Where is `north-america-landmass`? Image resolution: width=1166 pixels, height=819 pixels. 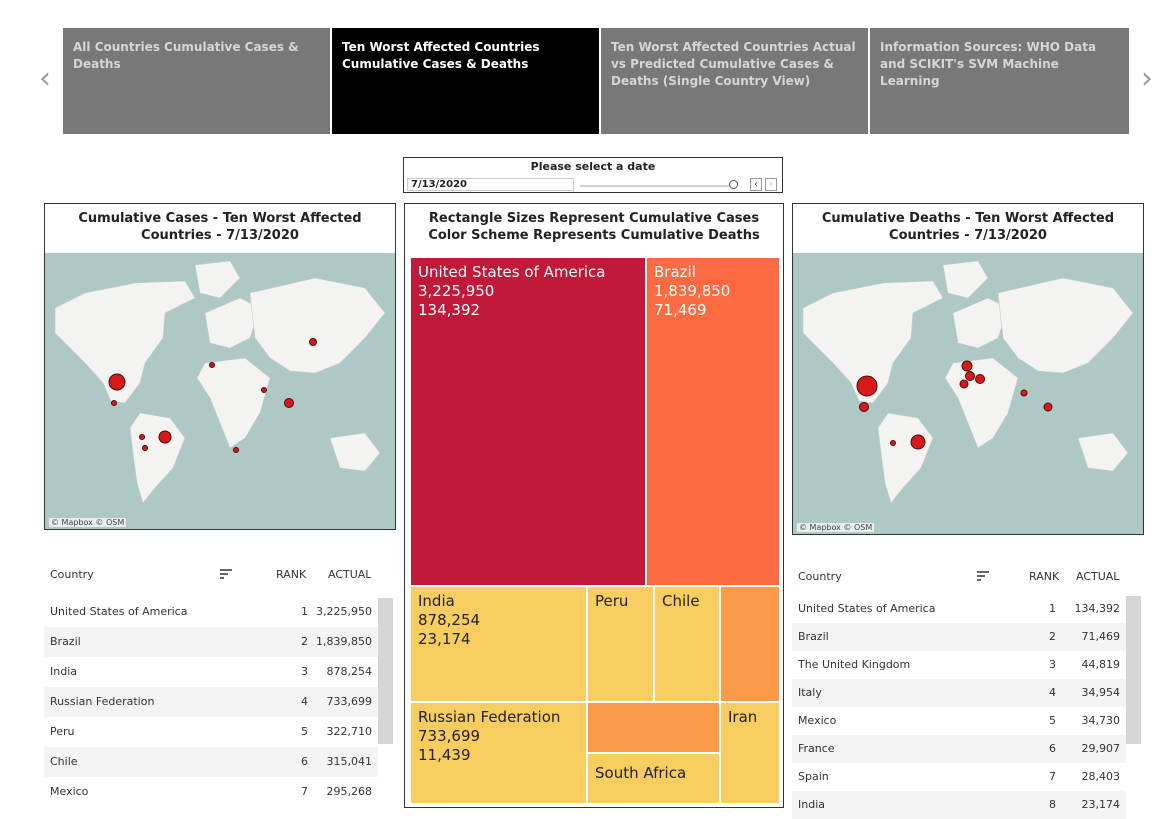
north-america-landmass is located at coordinates (873, 342).